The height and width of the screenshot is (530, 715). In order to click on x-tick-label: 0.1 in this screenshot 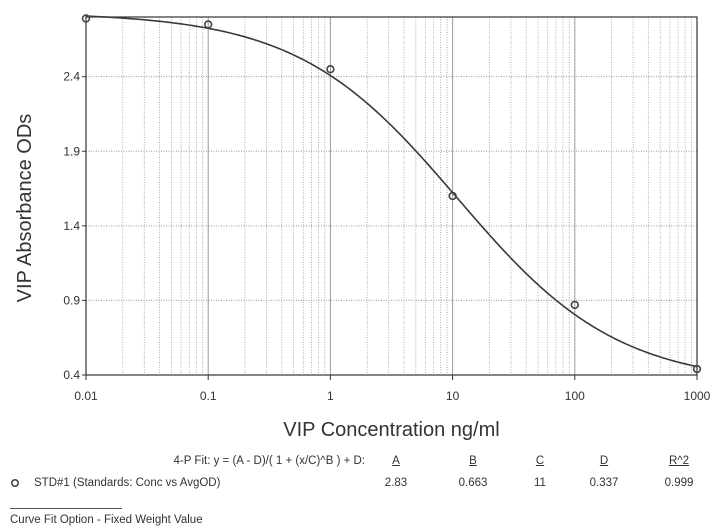, I will do `click(208, 396)`.